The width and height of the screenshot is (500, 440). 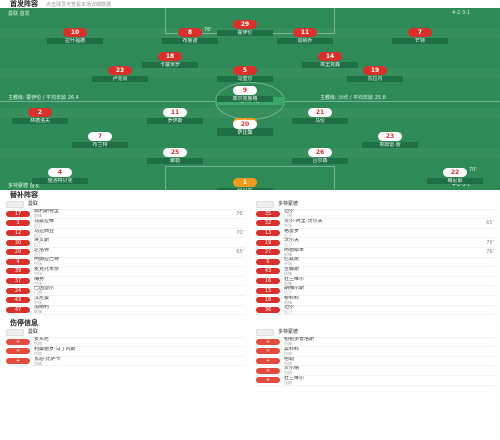 What do you see at coordinates (268, 242) in the screenshot?
I see `jersey-number: 19` at bounding box center [268, 242].